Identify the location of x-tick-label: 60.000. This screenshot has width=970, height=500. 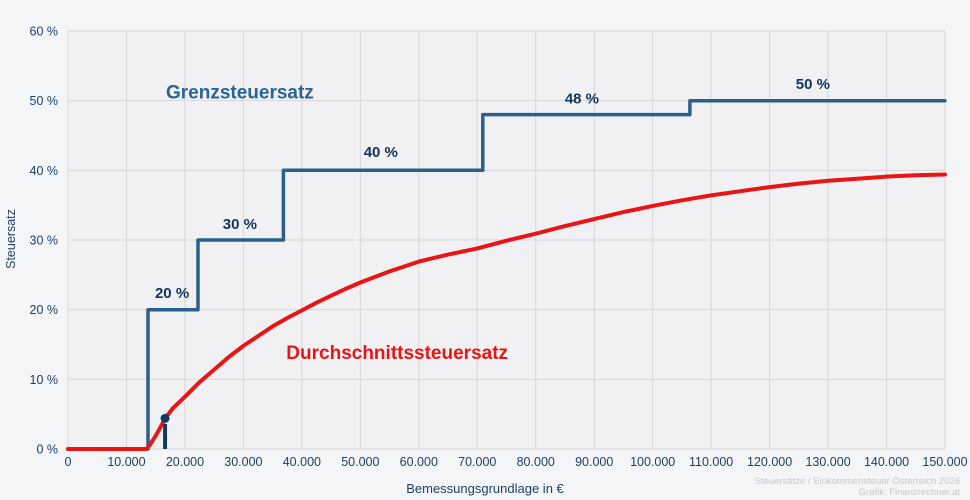
(419, 462).